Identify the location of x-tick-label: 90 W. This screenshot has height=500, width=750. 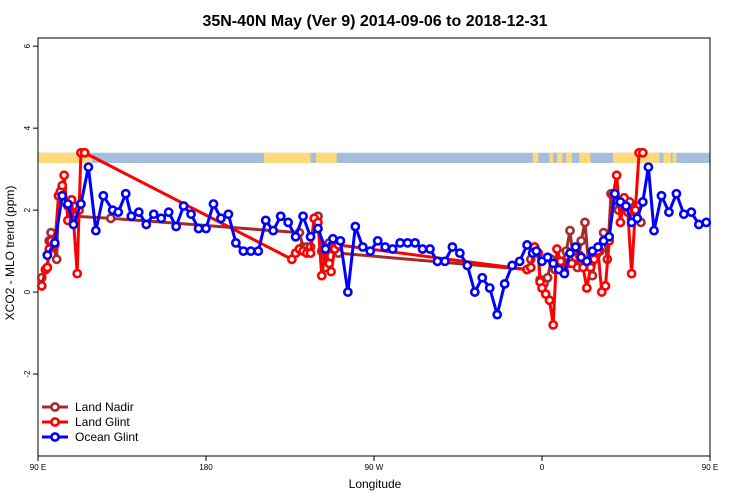
(374, 467).